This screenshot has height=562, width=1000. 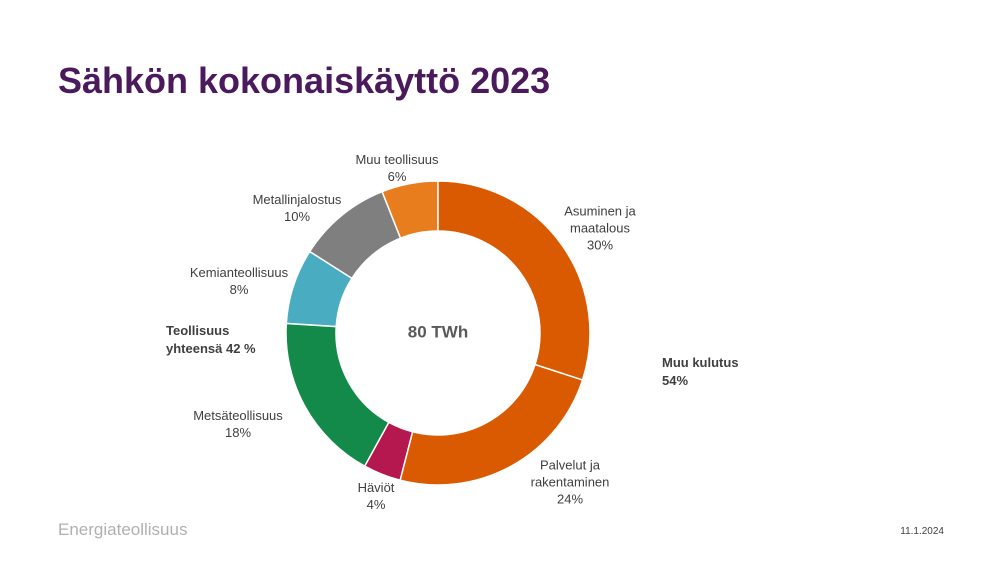 I want to click on chart-title: Sähkön kokonaiskäyttö 2023, so click(x=304, y=80).